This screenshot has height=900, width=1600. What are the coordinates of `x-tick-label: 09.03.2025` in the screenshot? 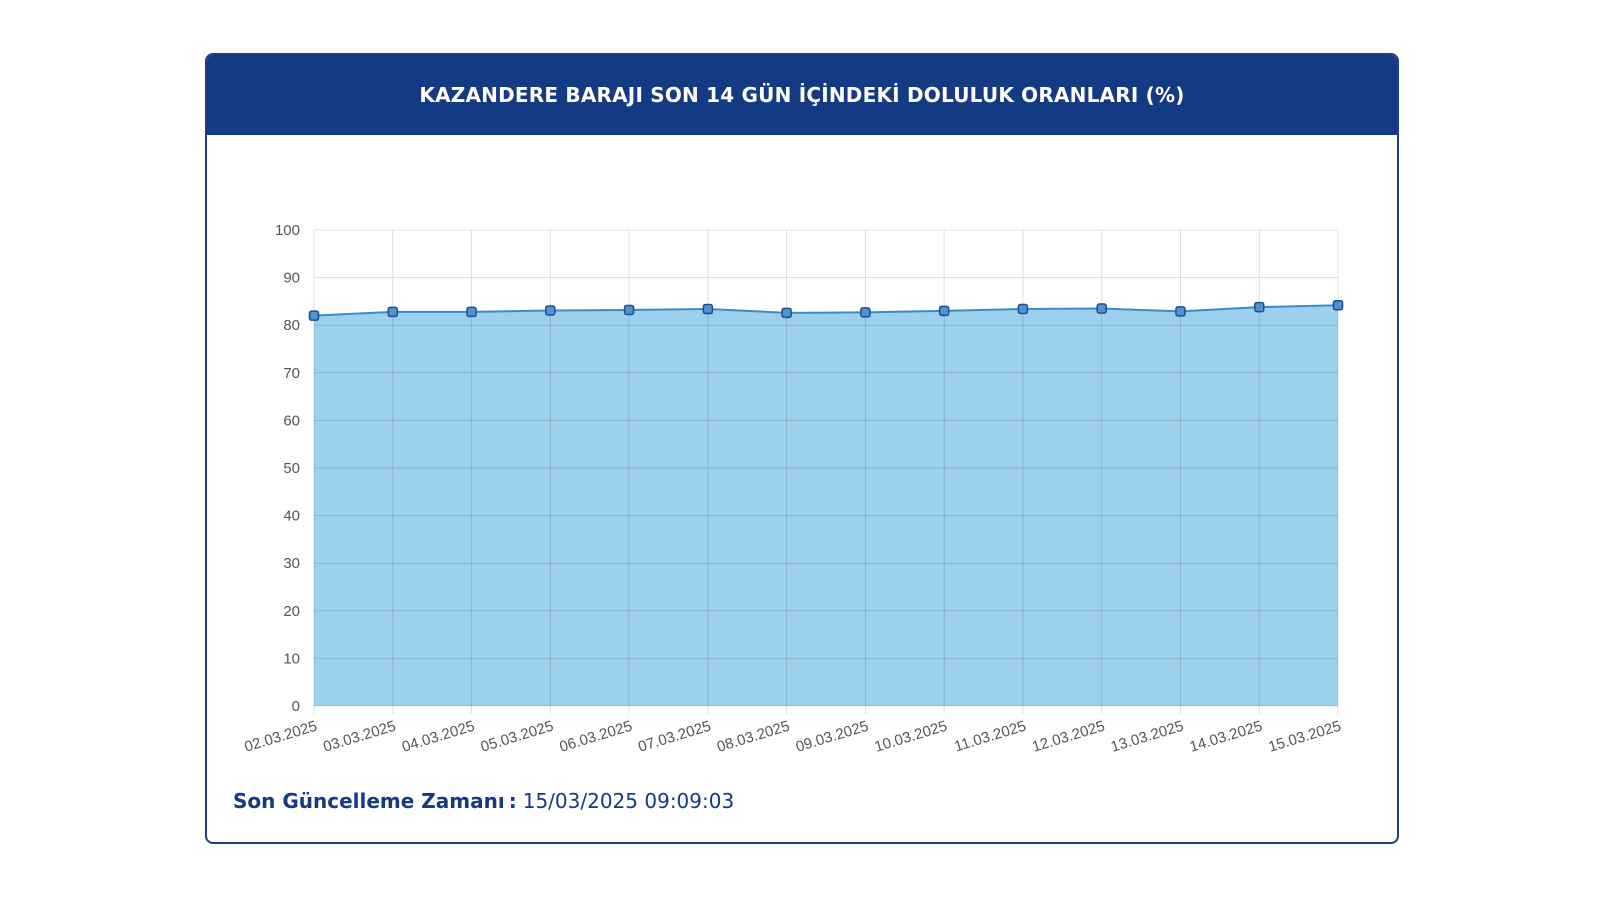 It's located at (832, 737).